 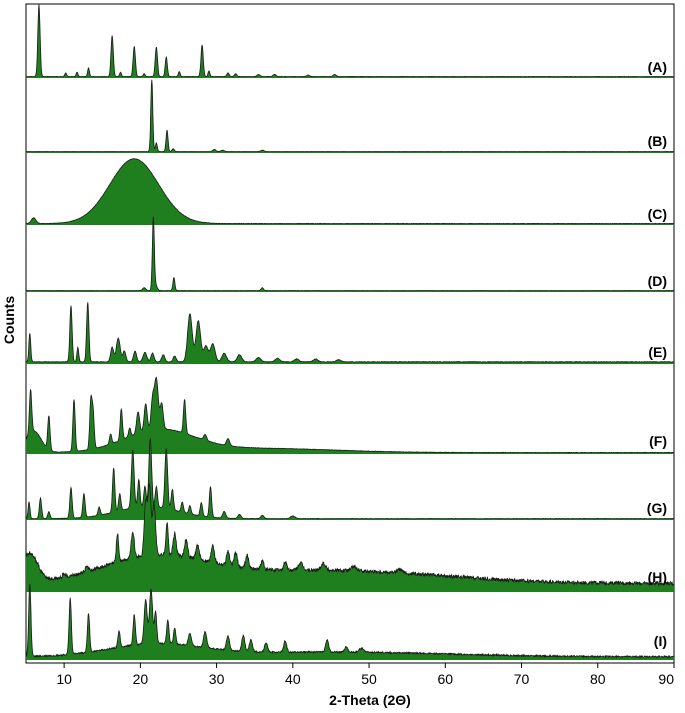 What do you see at coordinates (9, 320) in the screenshot?
I see `y-axis-title: Counts` at bounding box center [9, 320].